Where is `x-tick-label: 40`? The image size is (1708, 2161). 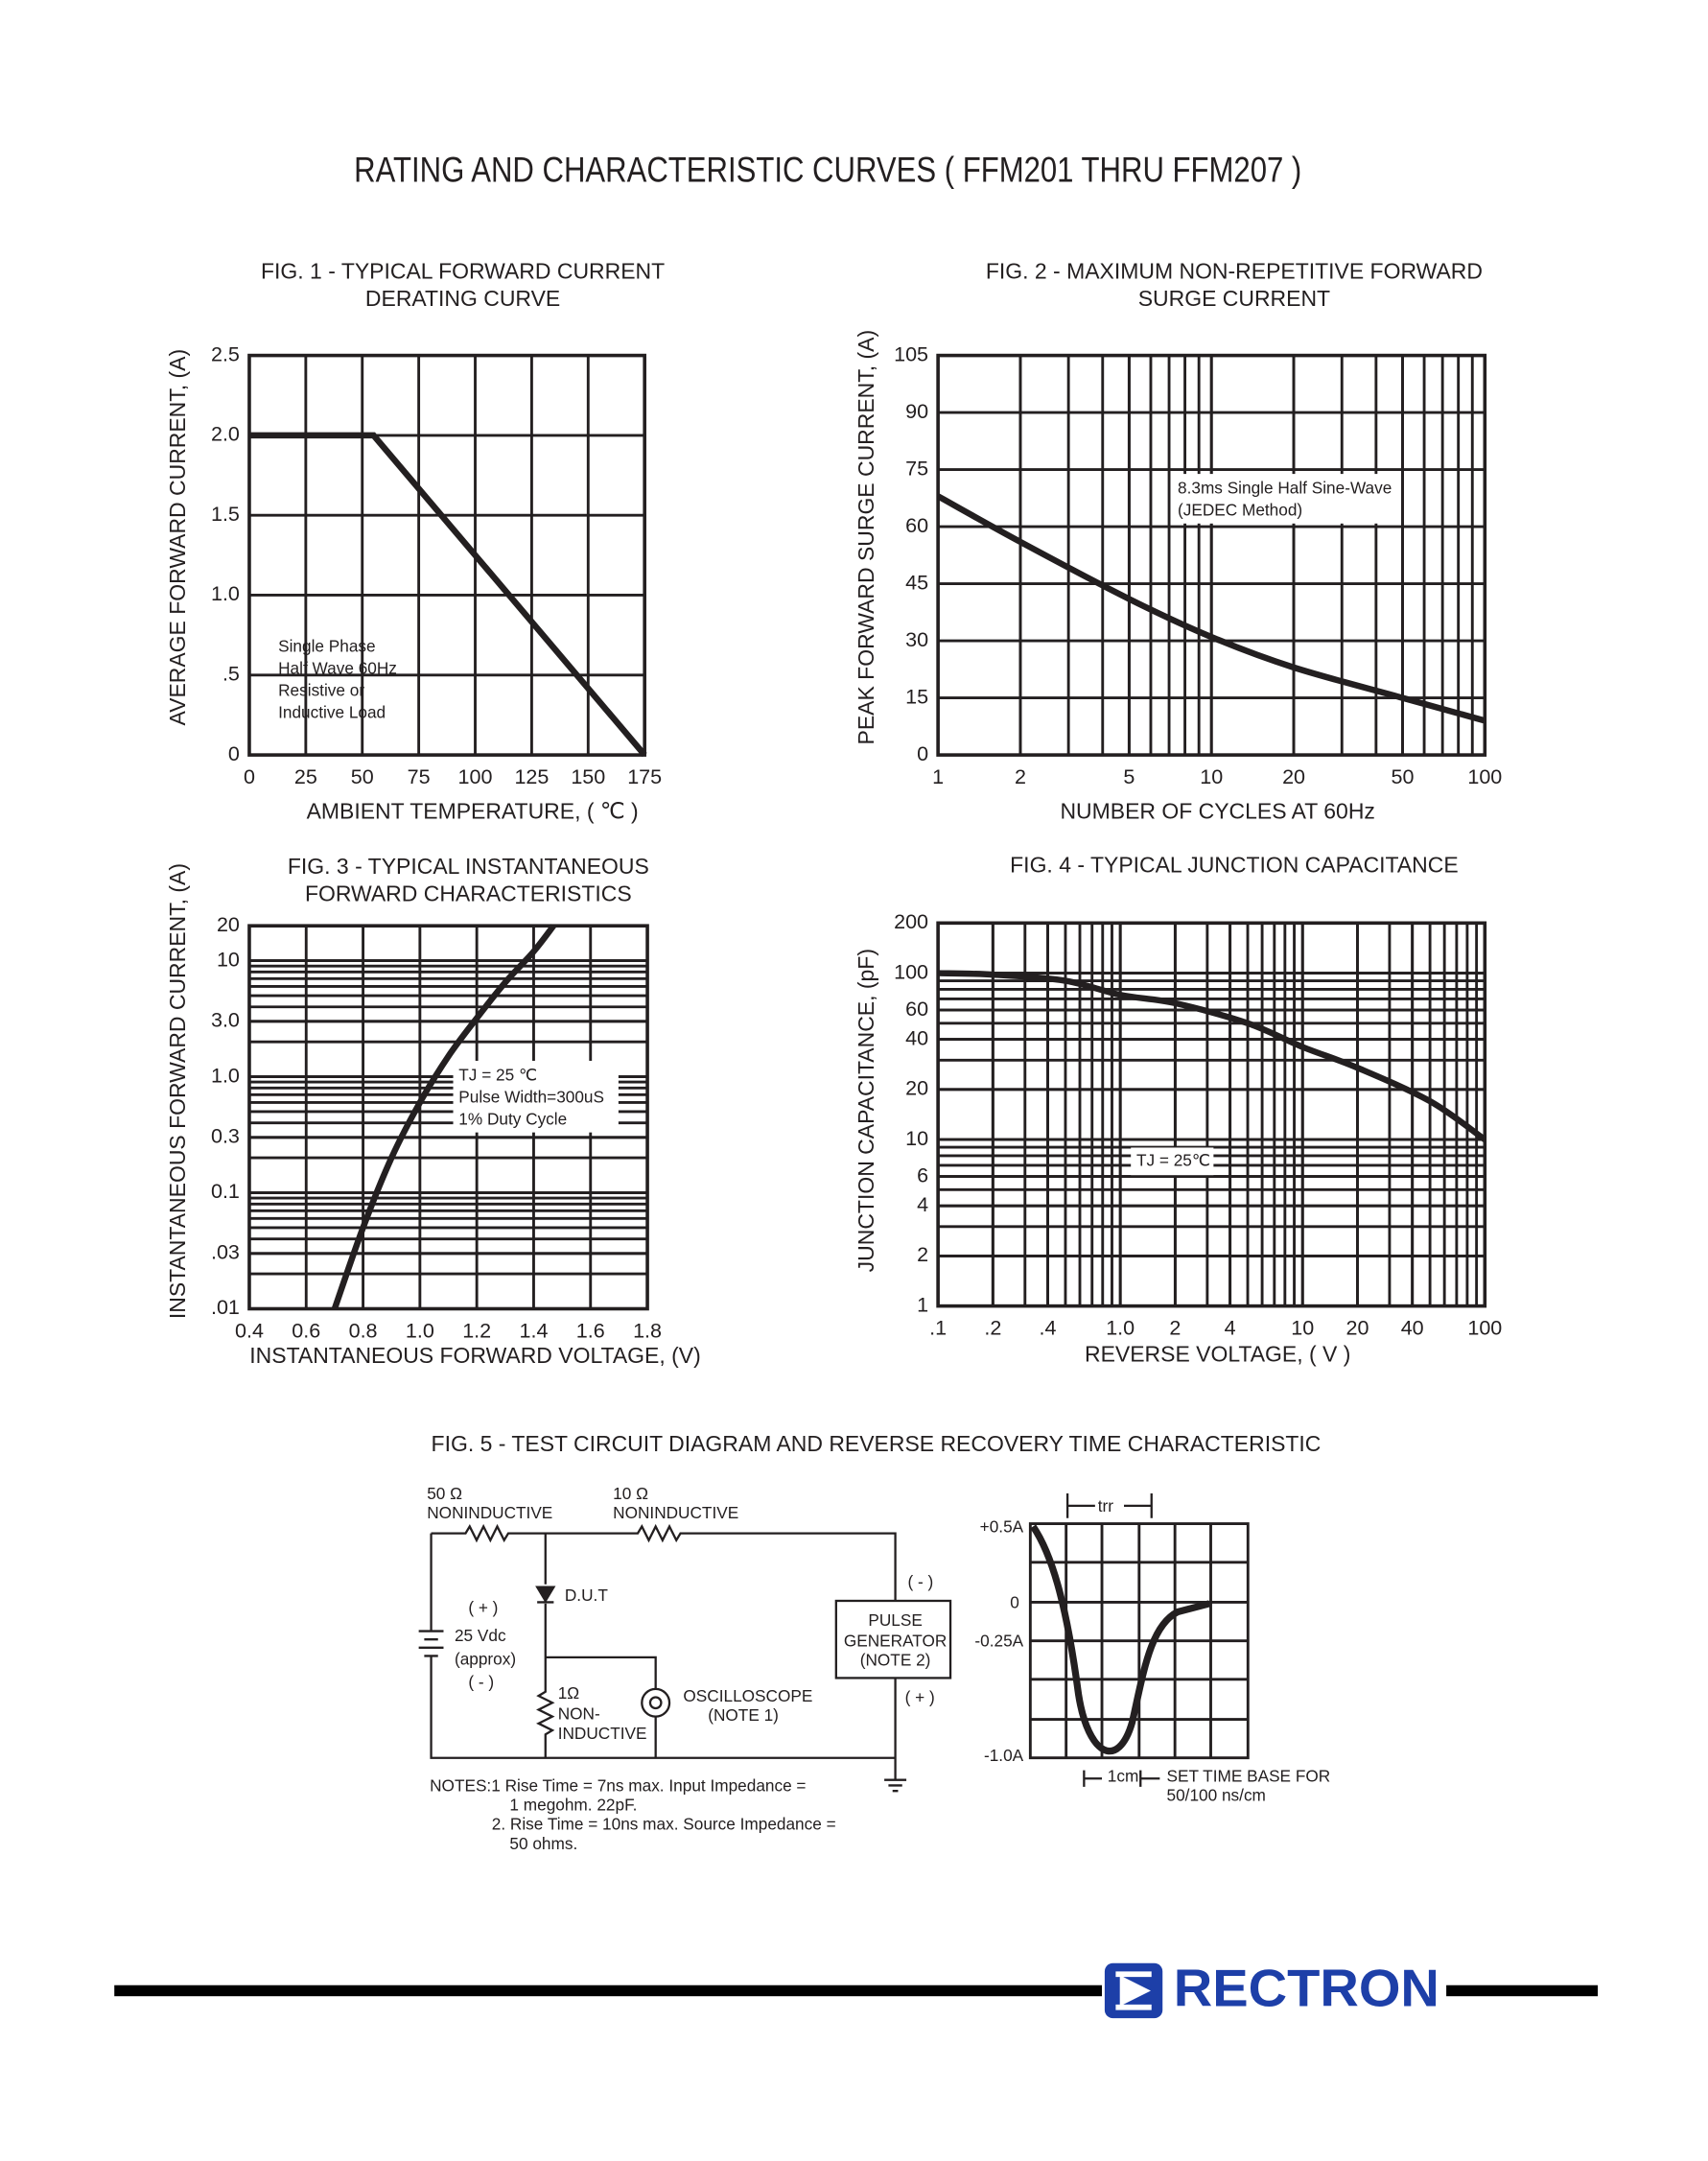
x-tick-label: 40 is located at coordinates (1413, 1328).